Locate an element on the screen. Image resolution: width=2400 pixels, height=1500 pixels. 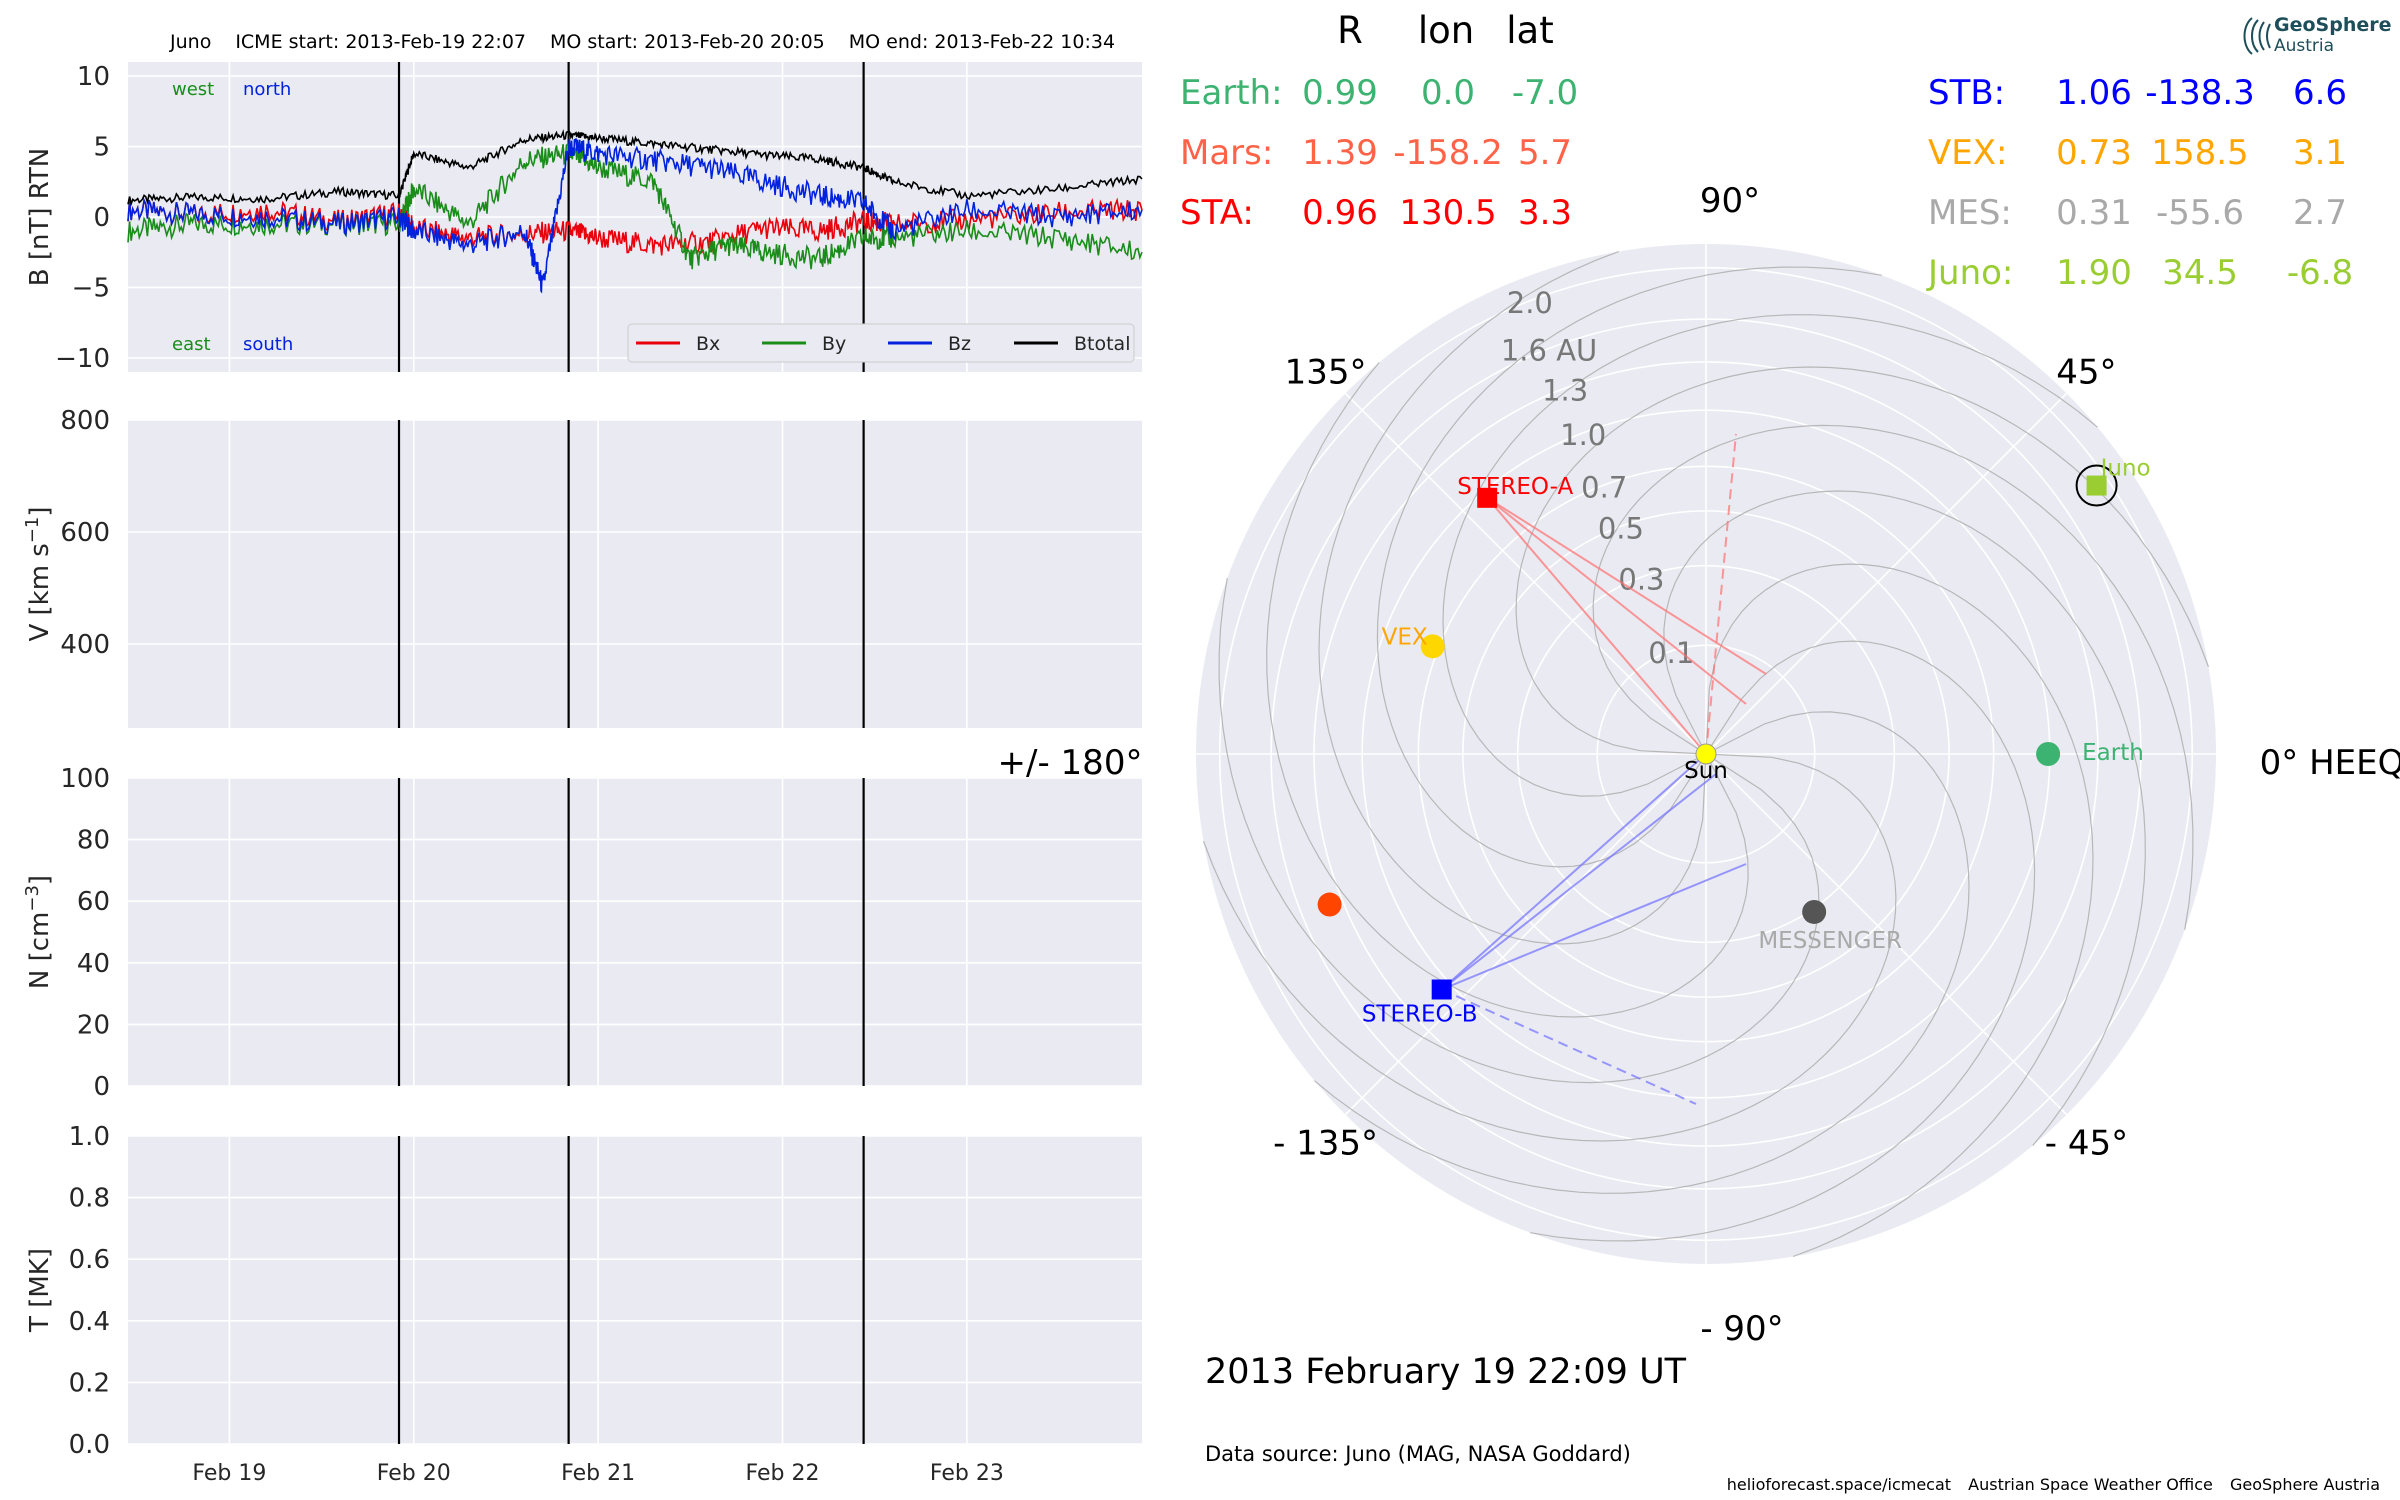
sta-dashed is located at coordinates (1721, 594).